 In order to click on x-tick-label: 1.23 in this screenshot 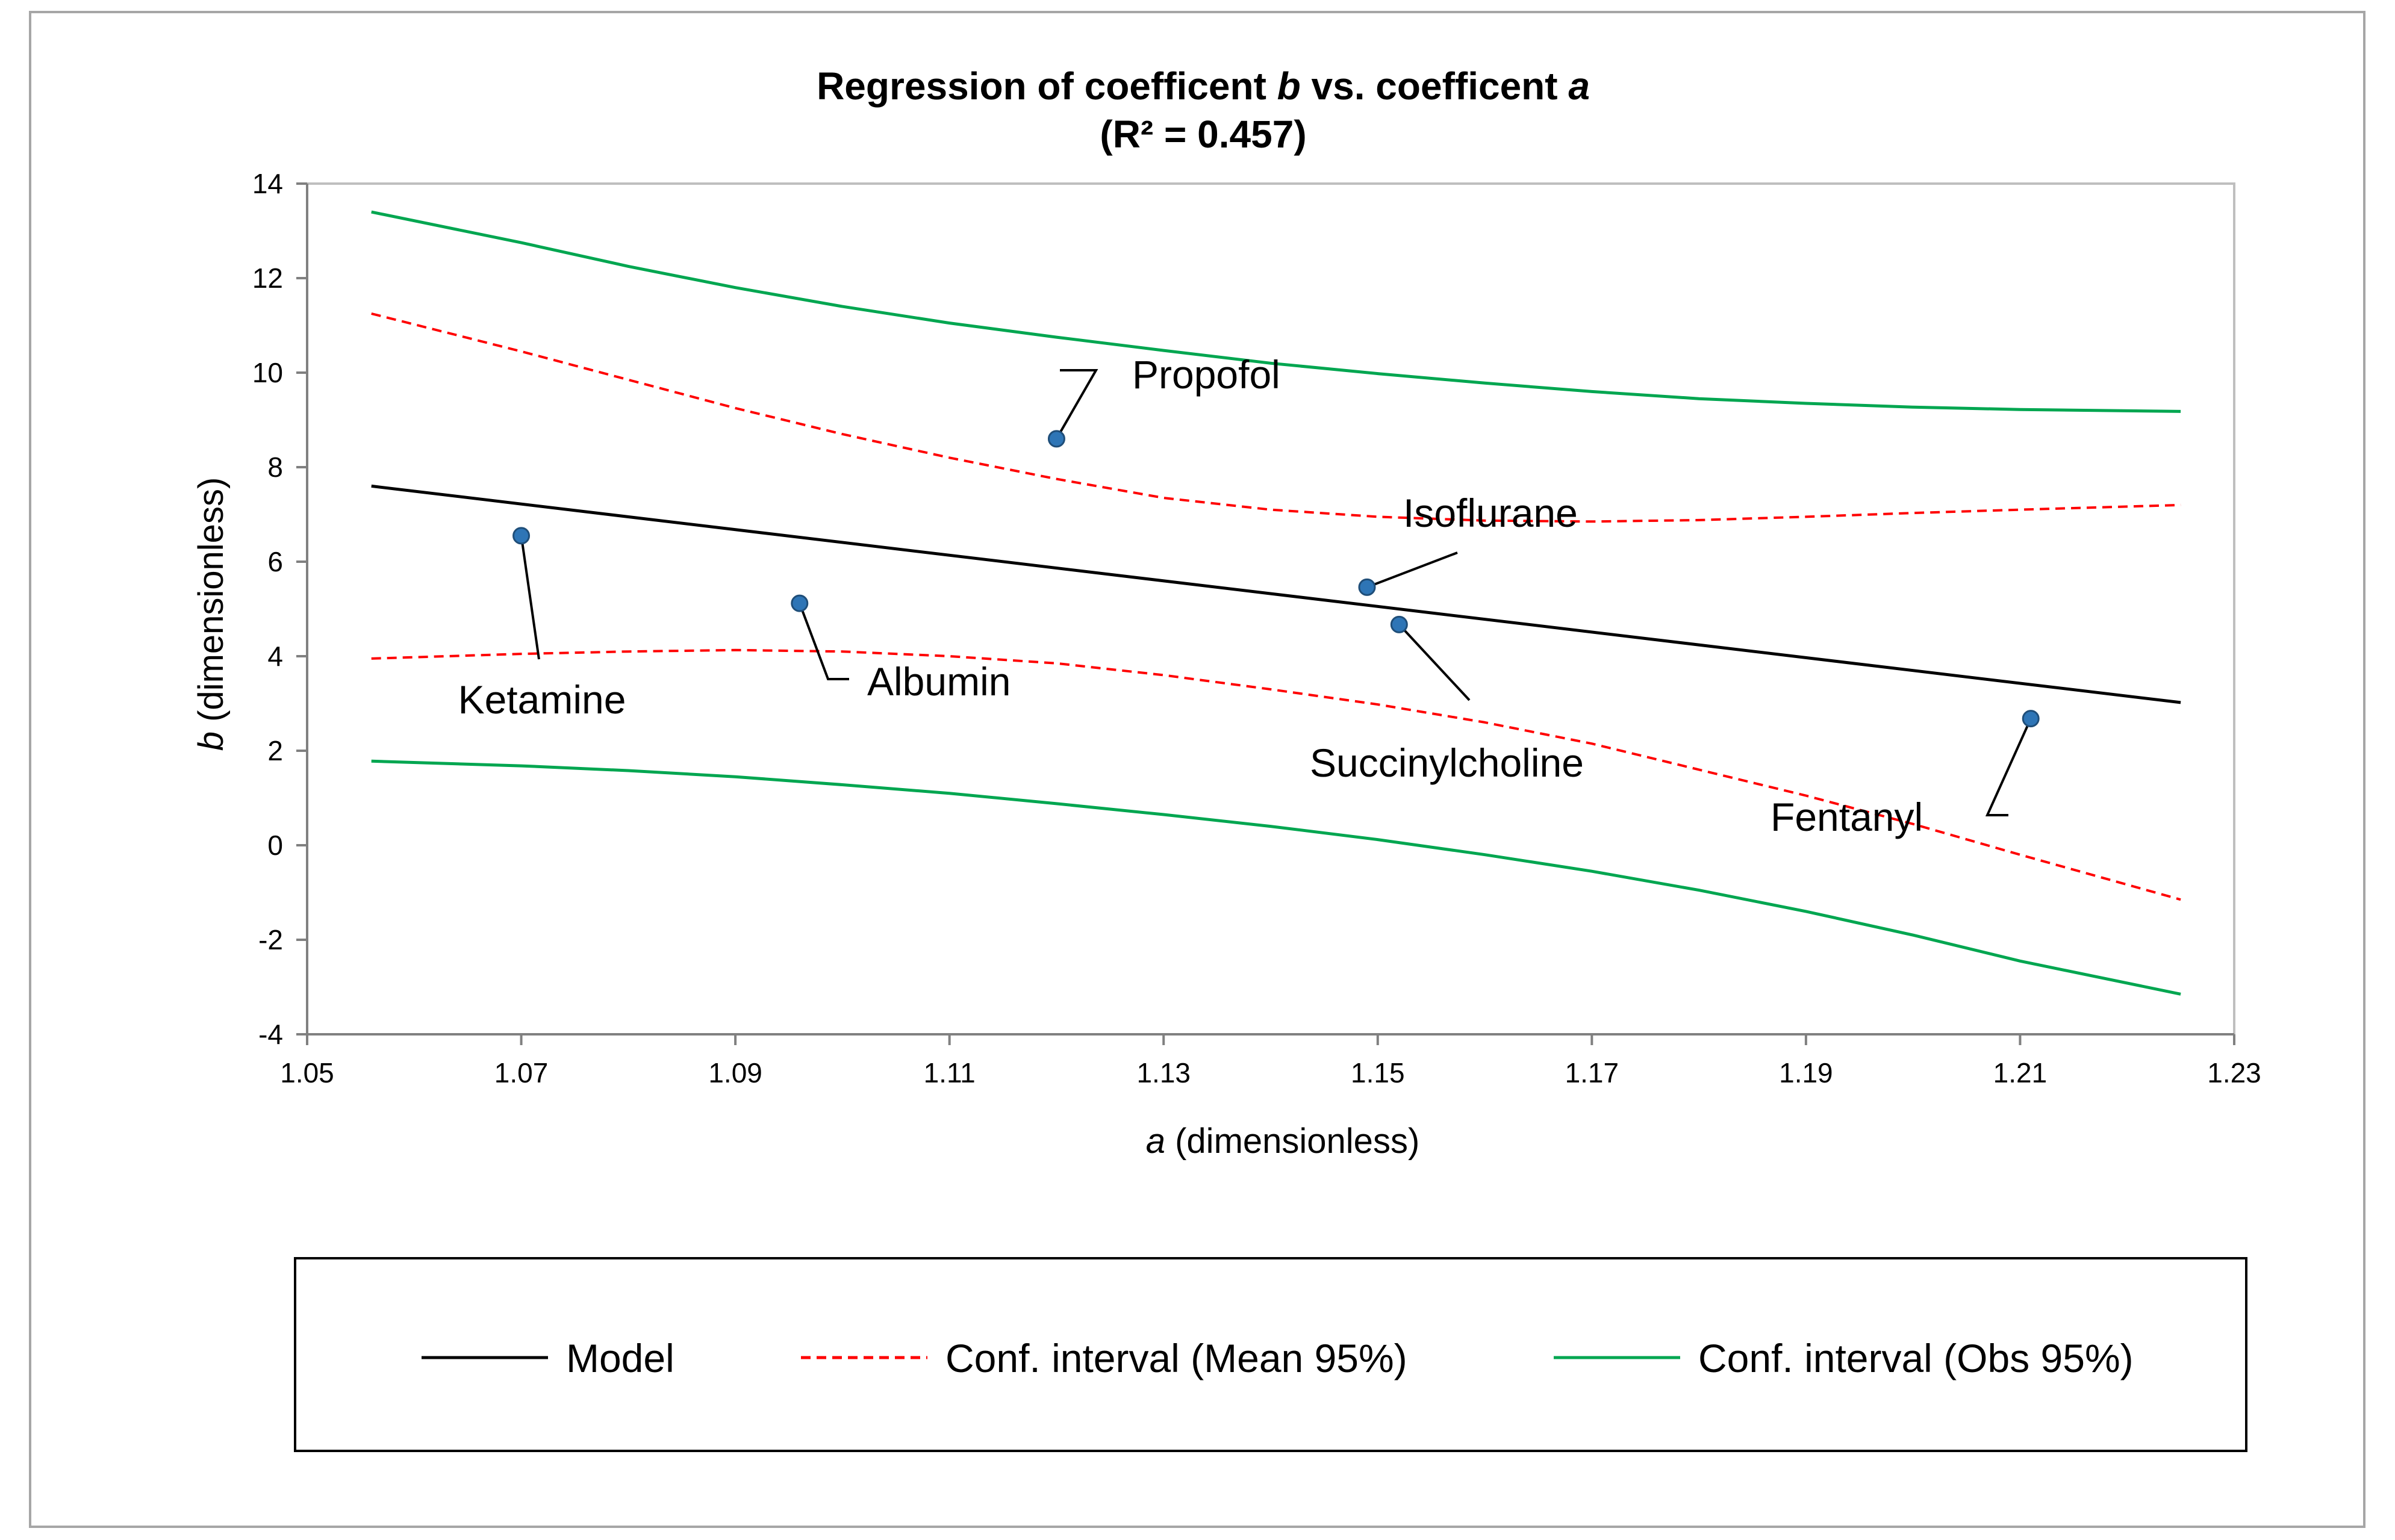, I will do `click(2234, 1072)`.